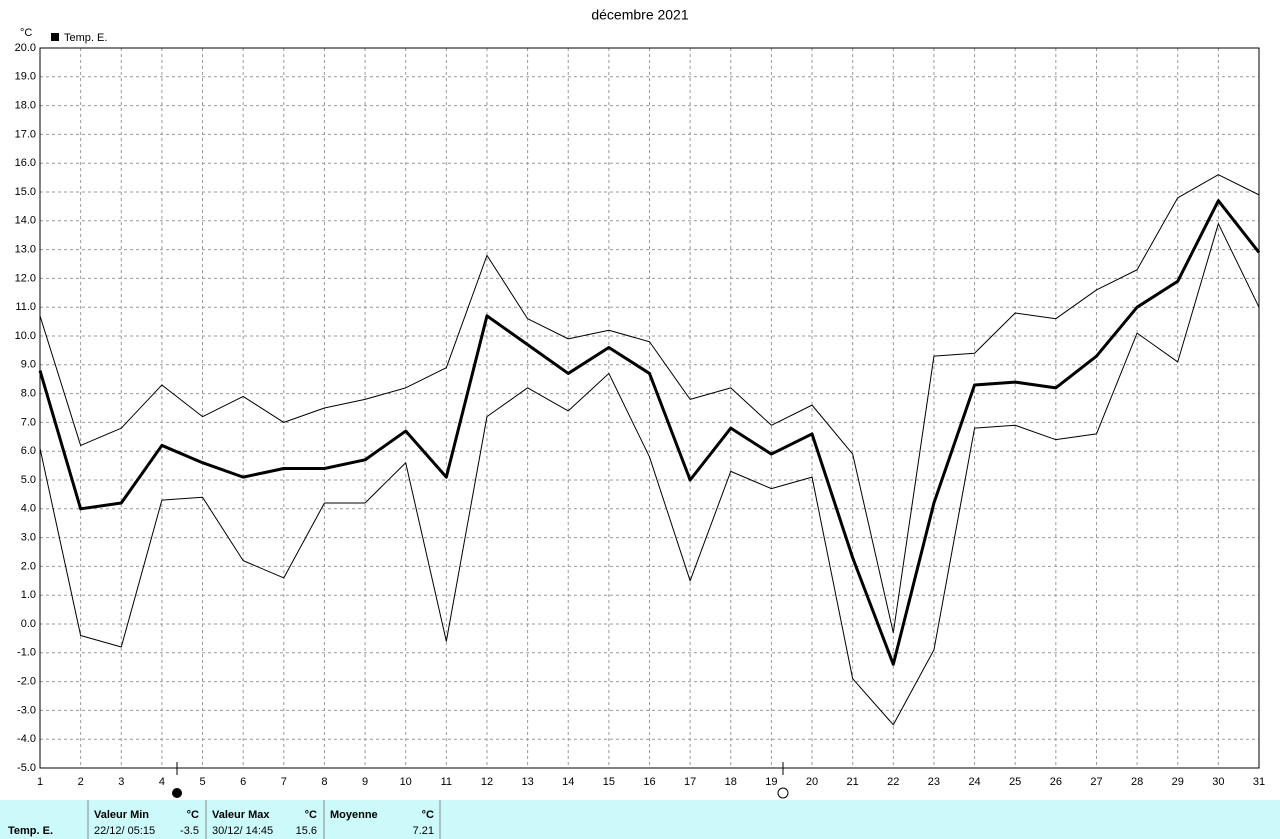  I want to click on y-tick-label: -3.0, so click(26, 710).